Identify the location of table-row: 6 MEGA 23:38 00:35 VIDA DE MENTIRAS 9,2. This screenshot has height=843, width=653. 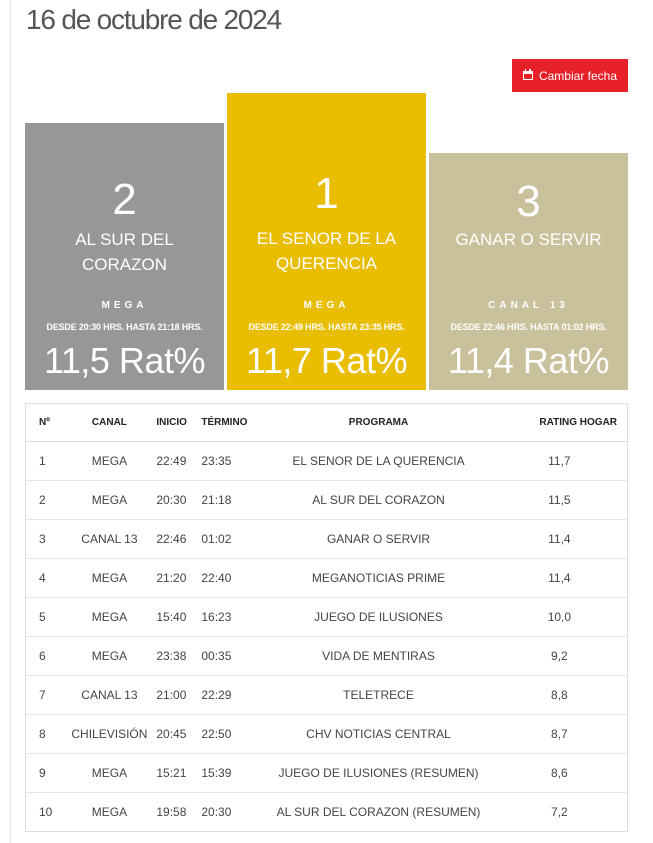
(326, 656).